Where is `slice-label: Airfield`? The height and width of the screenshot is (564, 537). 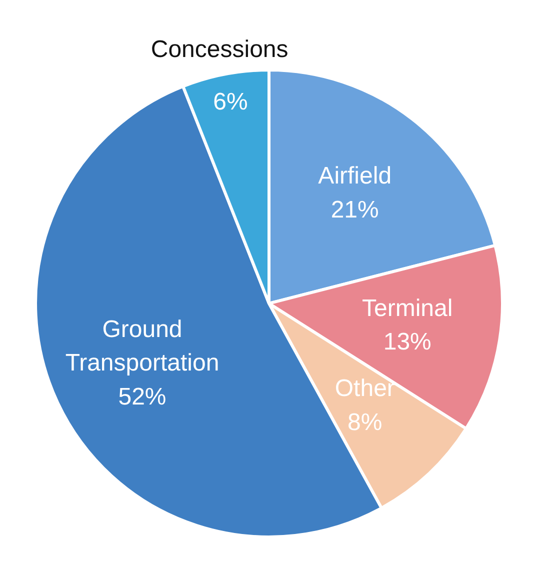 slice-label: Airfield is located at coordinates (355, 176).